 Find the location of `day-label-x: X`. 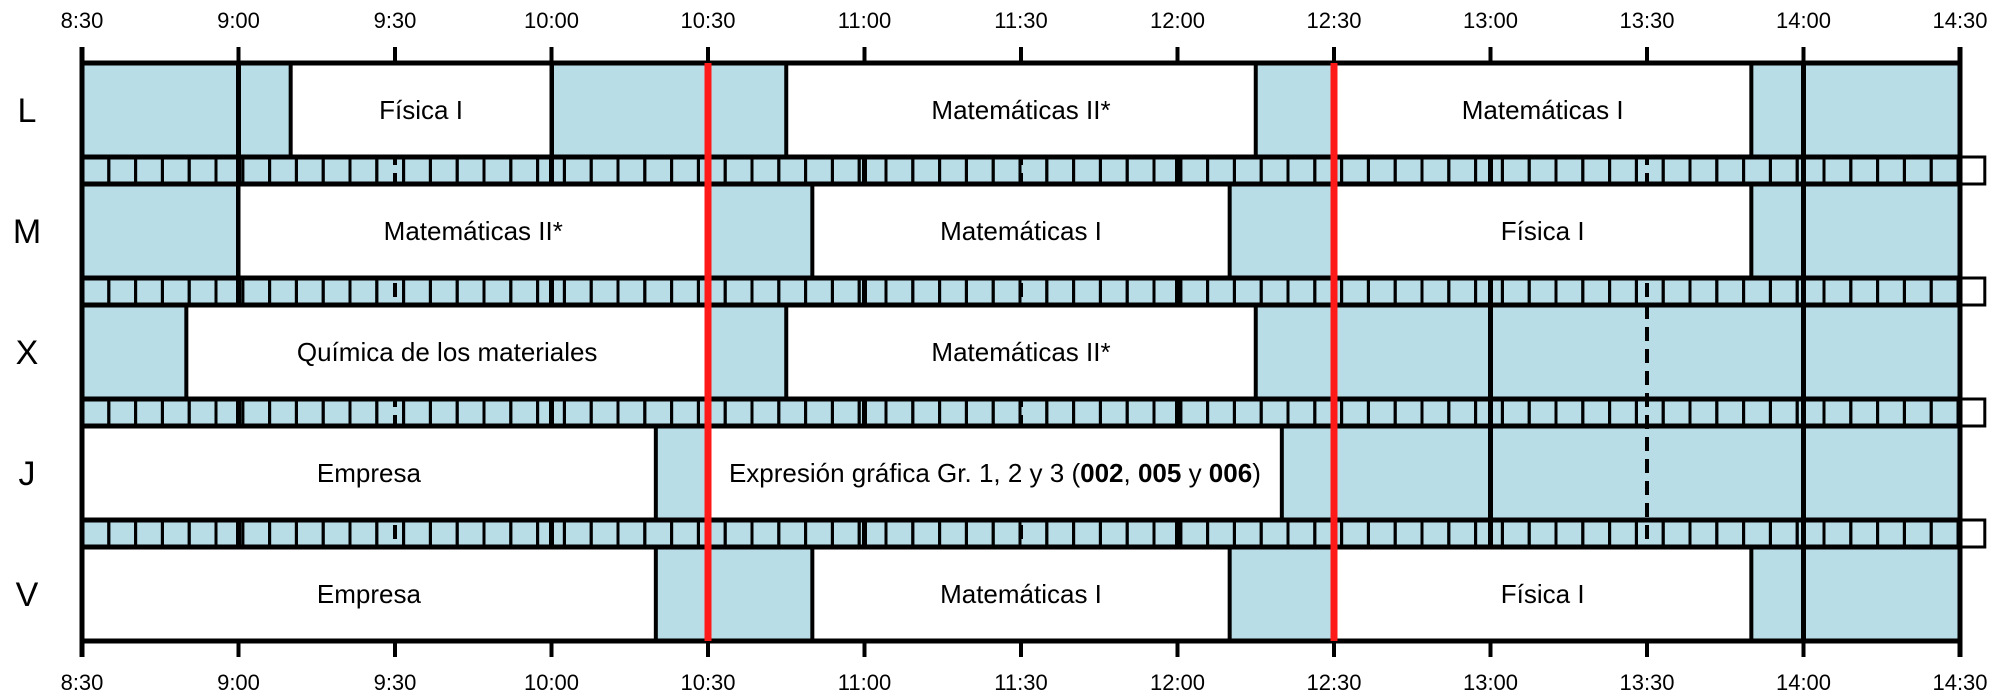

day-label-x: X is located at coordinates (27, 353).